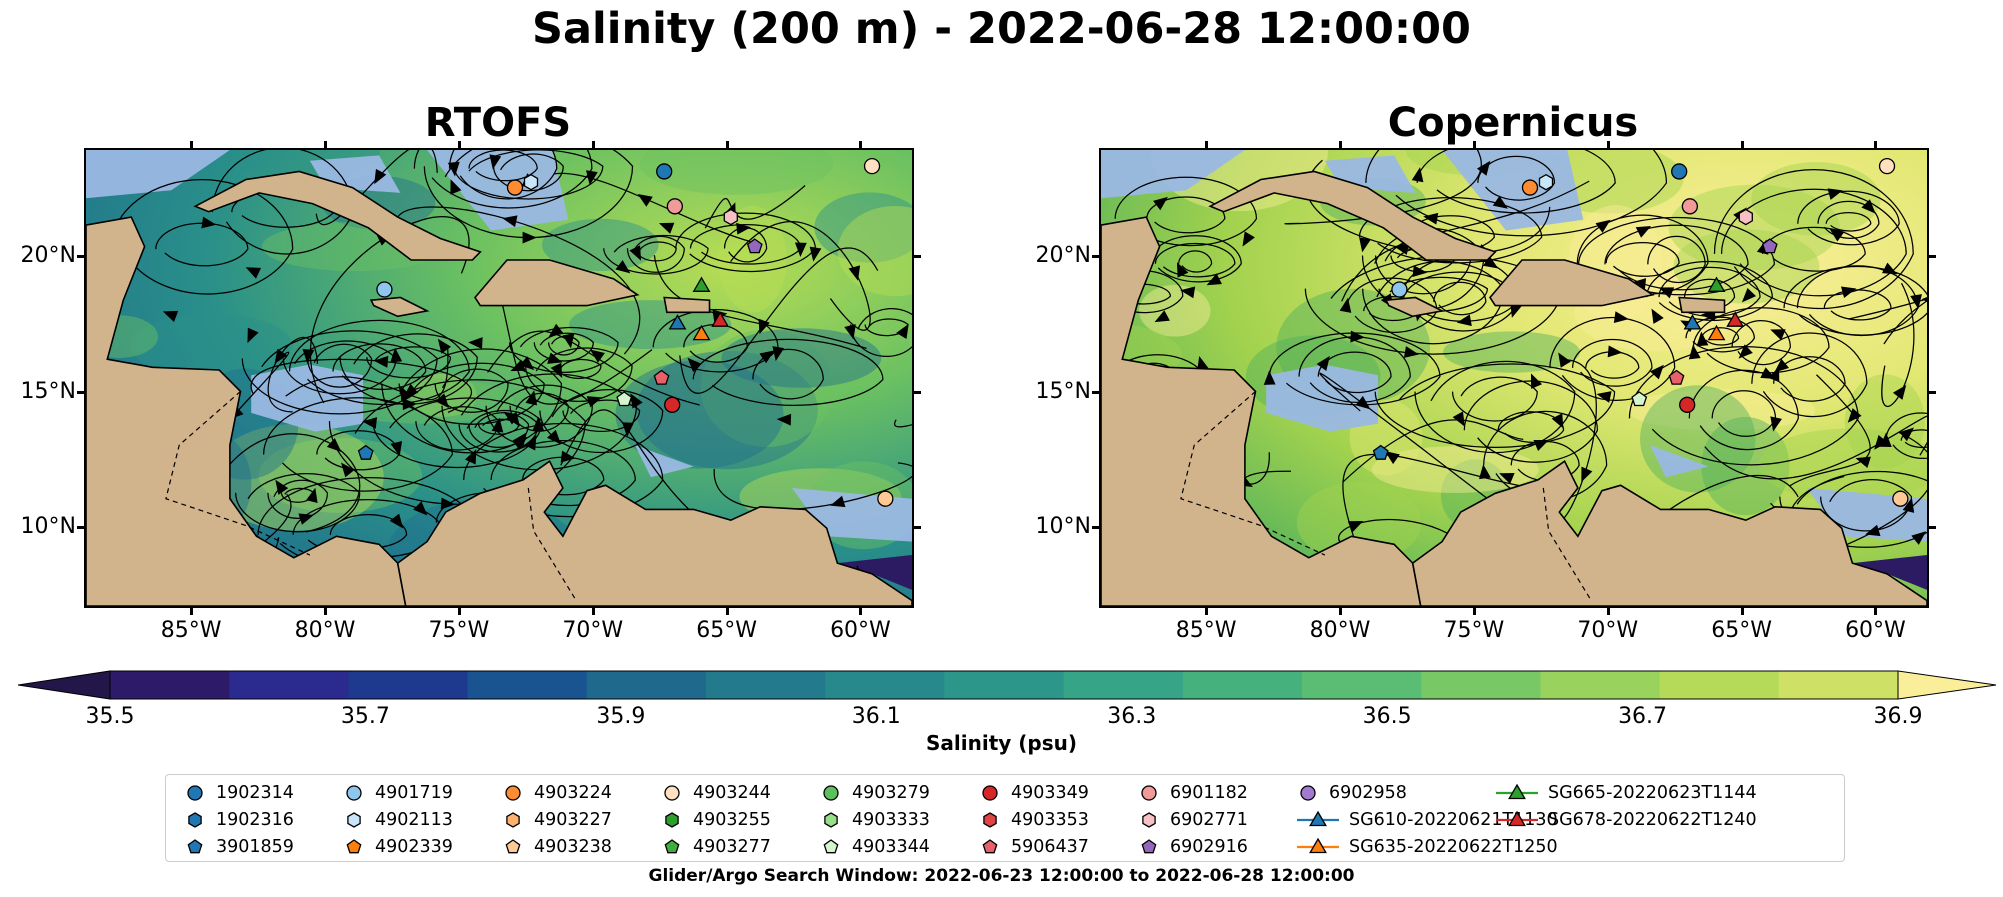  I want to click on legend-label: 4903277, so click(732, 847).